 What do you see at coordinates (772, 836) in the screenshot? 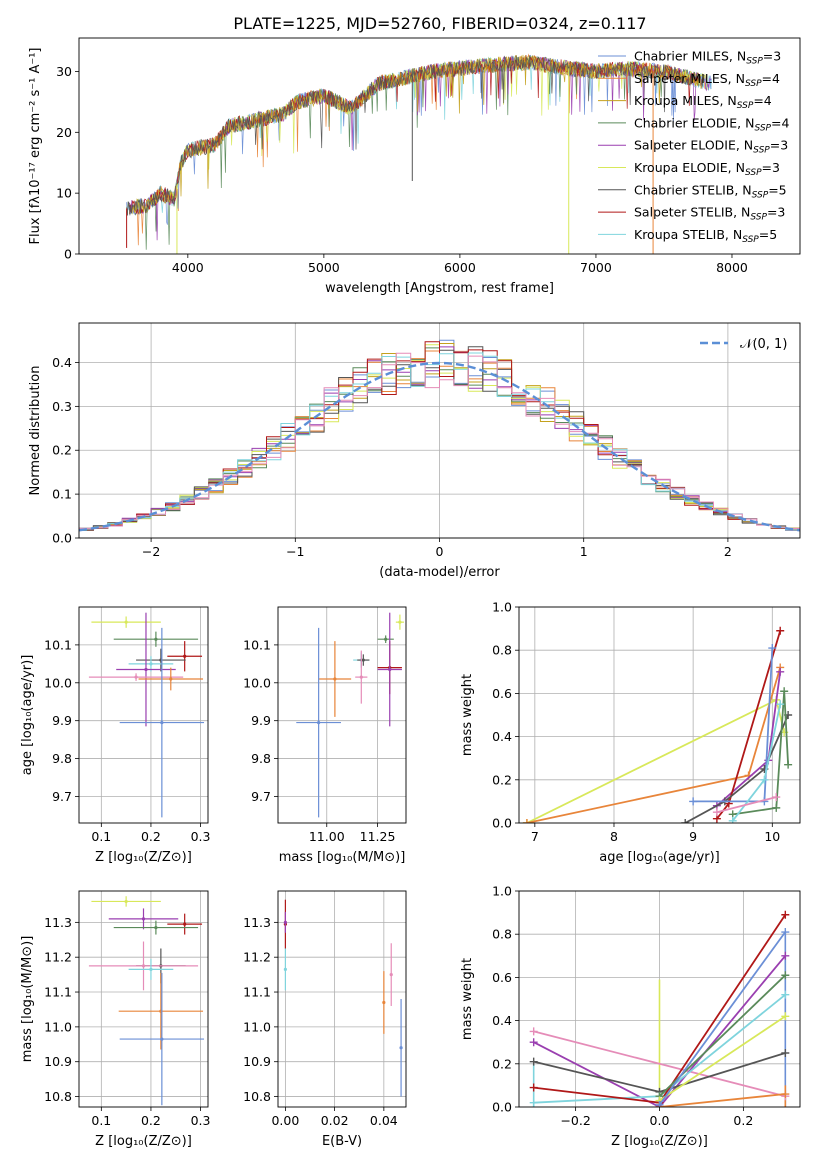
I see `x-tick-label: 10` at bounding box center [772, 836].